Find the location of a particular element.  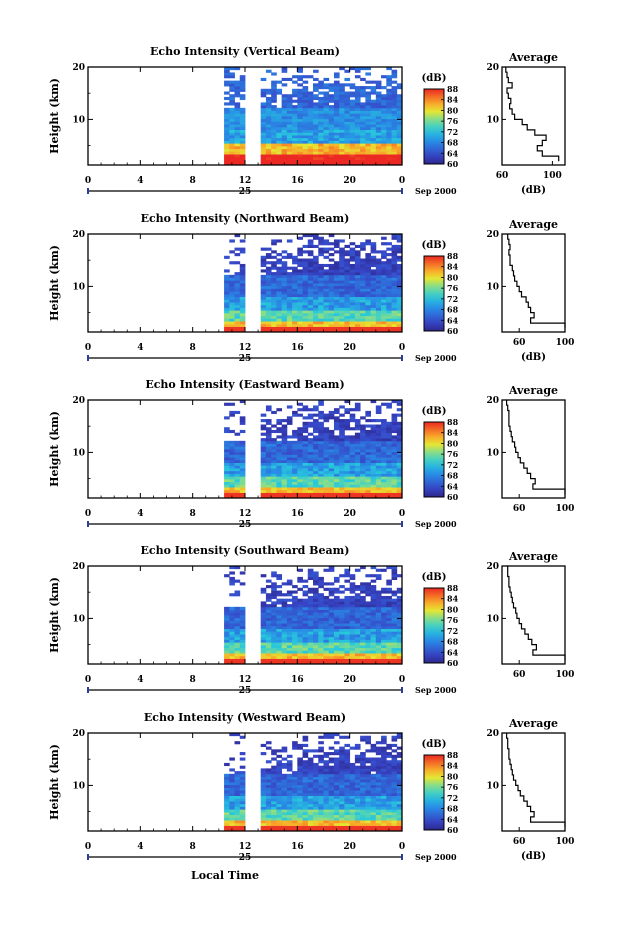

date-label: Sep 2000 is located at coordinates (436, 690).